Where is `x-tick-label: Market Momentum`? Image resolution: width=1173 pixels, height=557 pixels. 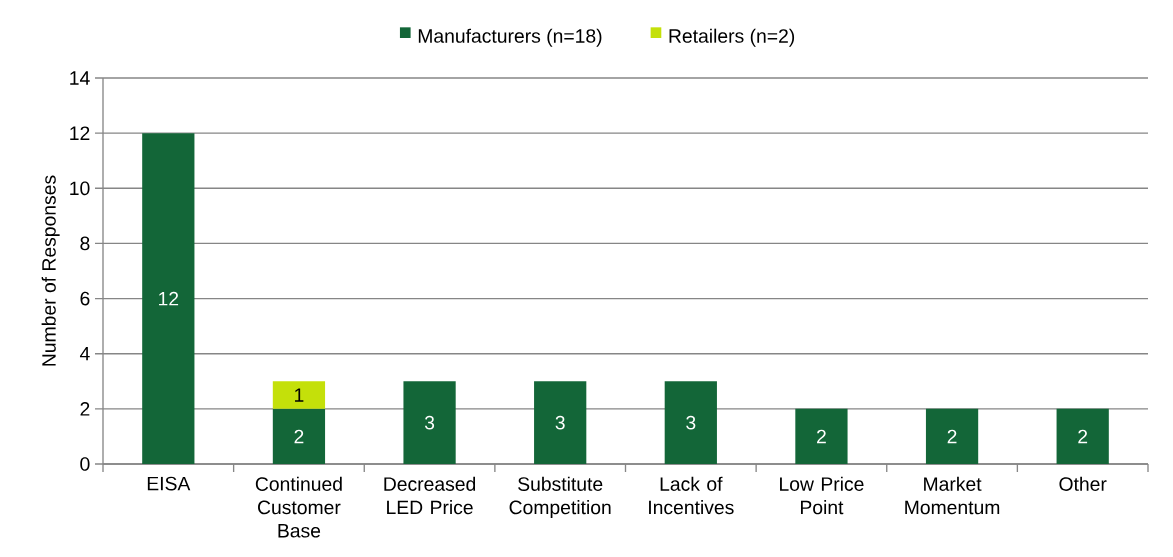
x-tick-label: Market Momentum is located at coordinates (952, 495).